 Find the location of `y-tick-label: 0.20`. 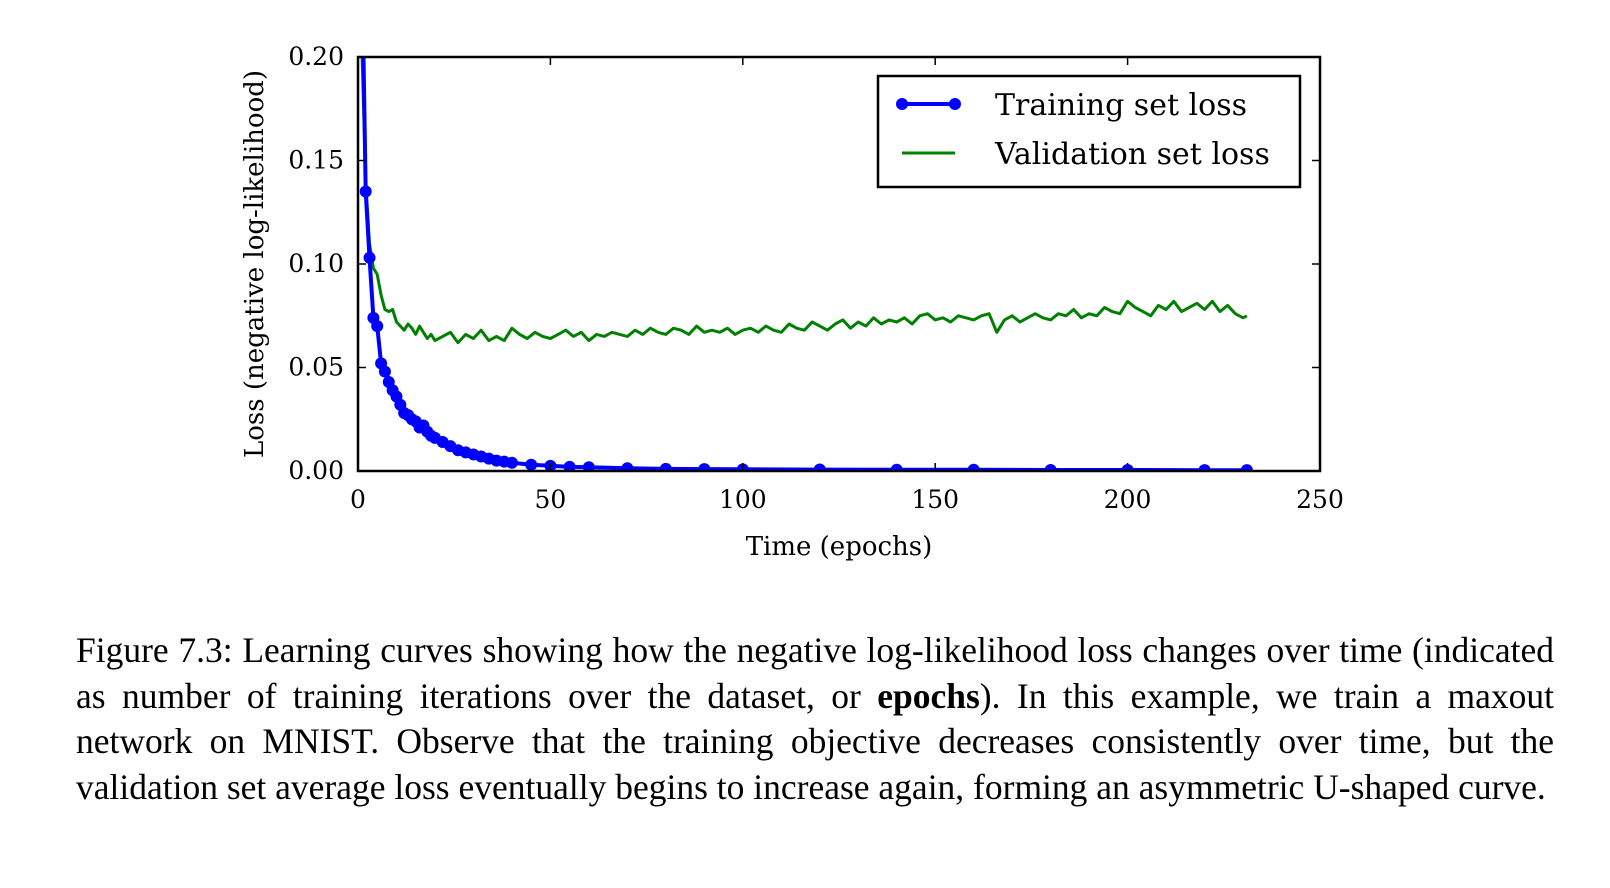

y-tick-label: 0.20 is located at coordinates (316, 56).